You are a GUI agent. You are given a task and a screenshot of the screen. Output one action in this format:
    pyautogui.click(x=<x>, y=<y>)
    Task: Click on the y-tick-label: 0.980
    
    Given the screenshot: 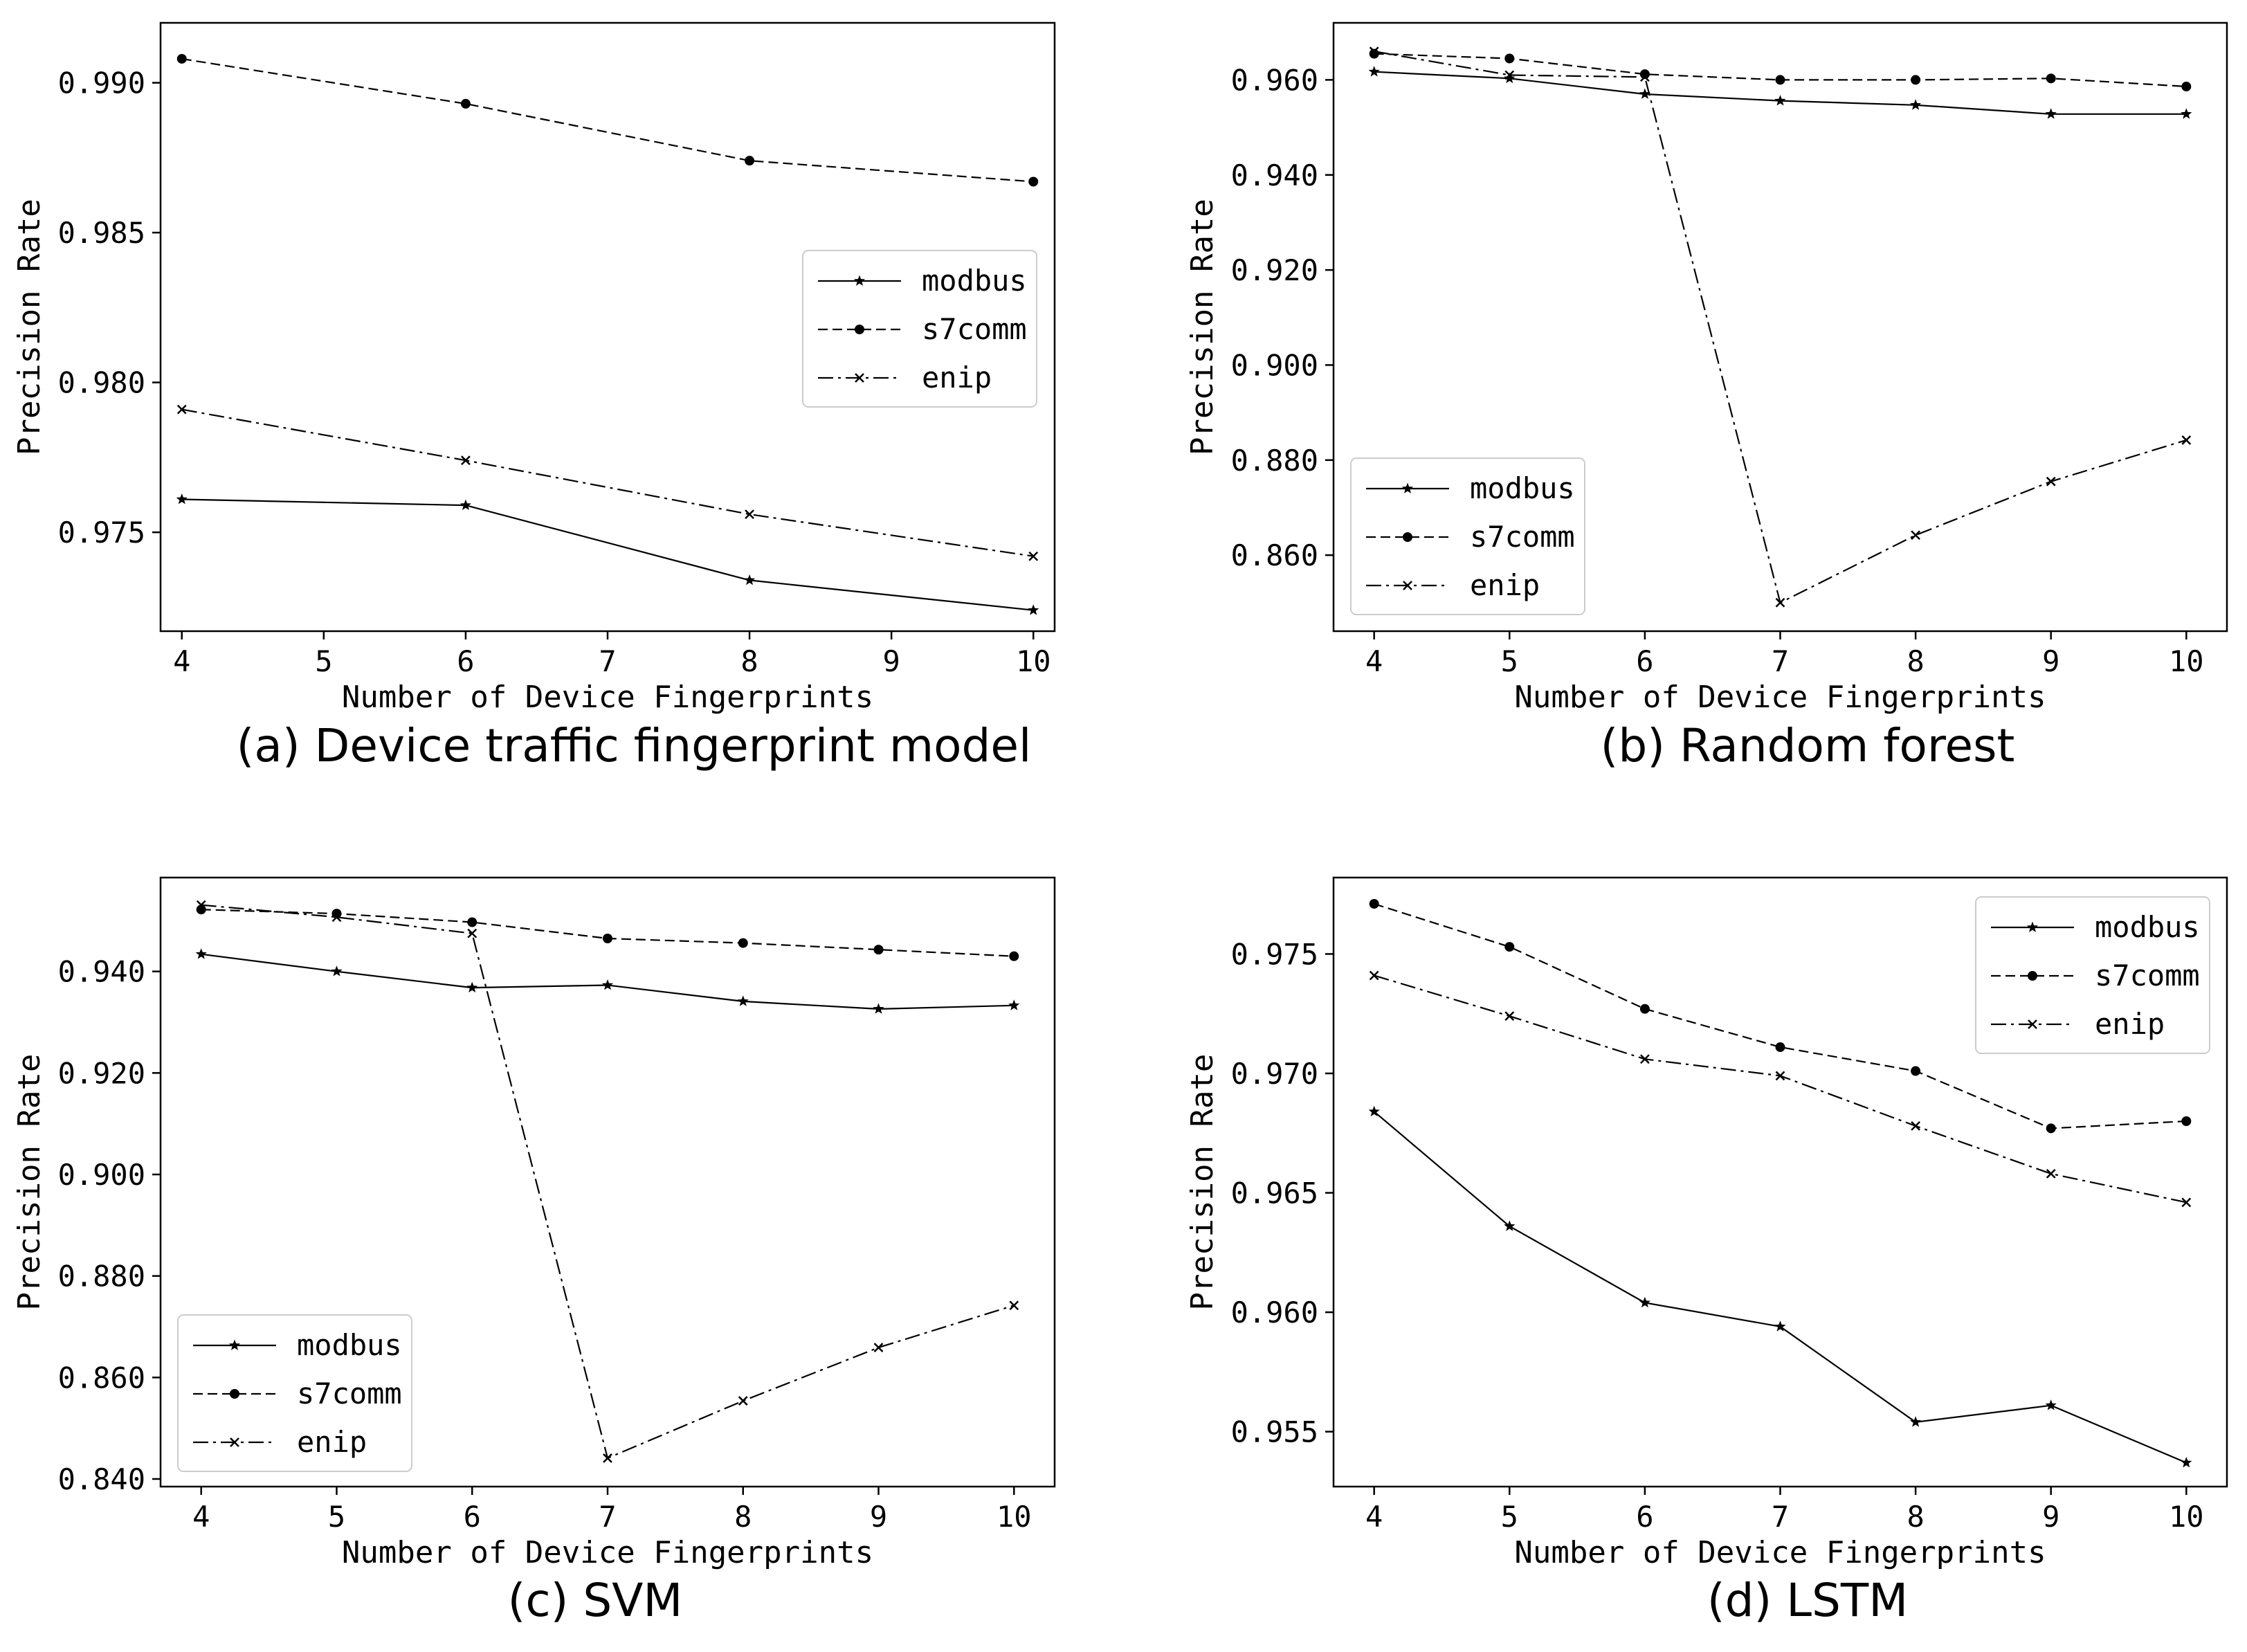 What is the action you would take?
    pyautogui.click(x=102, y=383)
    